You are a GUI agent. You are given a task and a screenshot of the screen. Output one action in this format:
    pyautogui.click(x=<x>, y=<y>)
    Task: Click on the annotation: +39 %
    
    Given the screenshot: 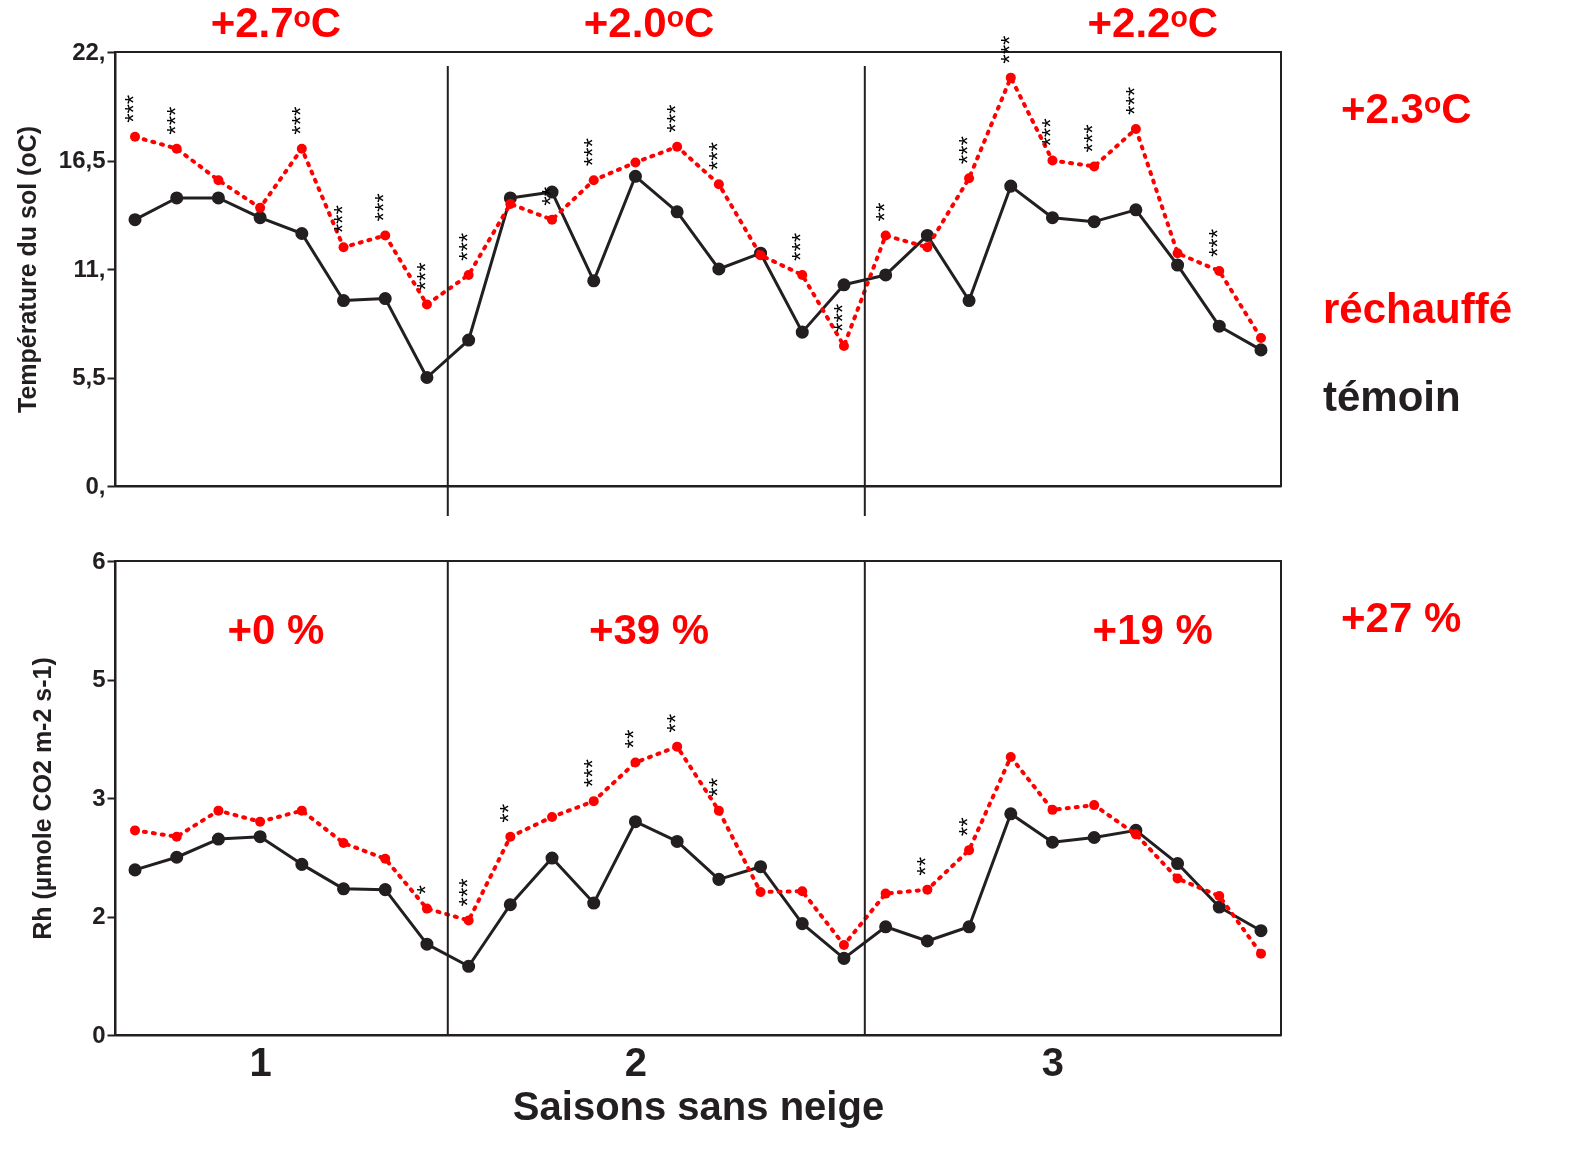 What is the action you would take?
    pyautogui.click(x=649, y=629)
    